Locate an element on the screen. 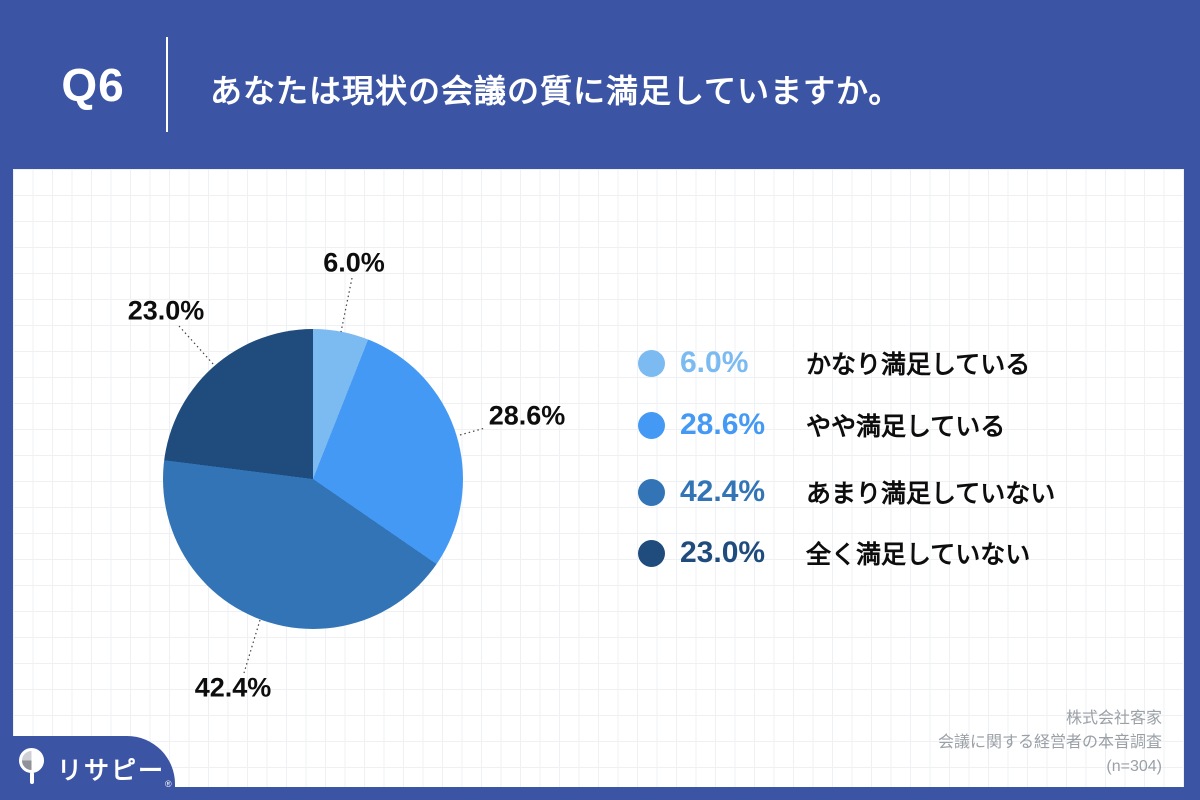 The image size is (1200, 800). legend-label: やや満足している is located at coordinates (906, 427).